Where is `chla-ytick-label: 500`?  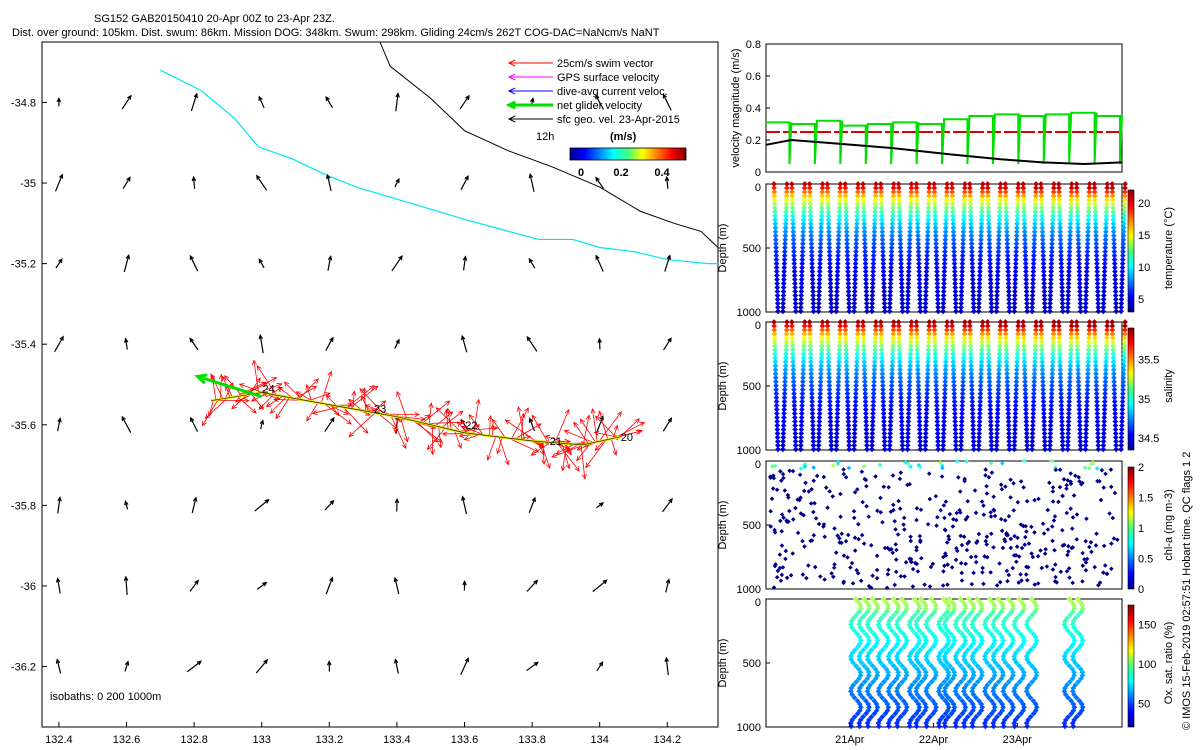 chla-ytick-label: 500 is located at coordinates (752, 526).